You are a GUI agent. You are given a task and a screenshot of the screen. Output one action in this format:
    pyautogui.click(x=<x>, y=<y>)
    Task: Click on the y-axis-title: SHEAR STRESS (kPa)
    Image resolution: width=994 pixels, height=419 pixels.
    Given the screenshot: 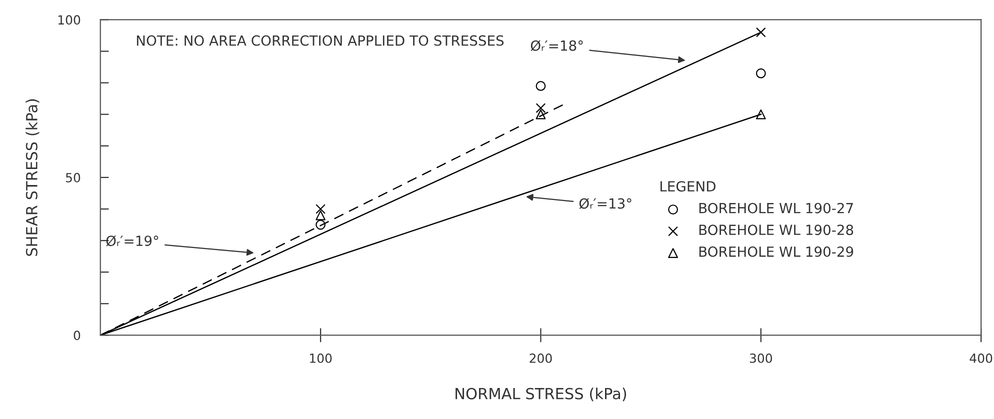 What is the action you would take?
    pyautogui.click(x=33, y=177)
    